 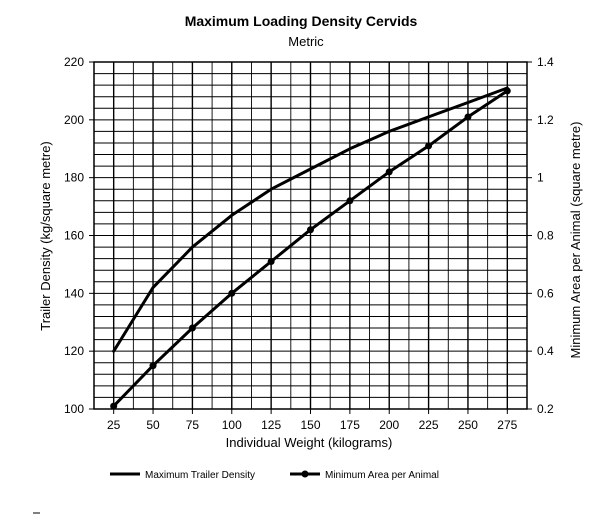 I want to click on y-right-tick-label: 0.2, so click(x=545, y=409).